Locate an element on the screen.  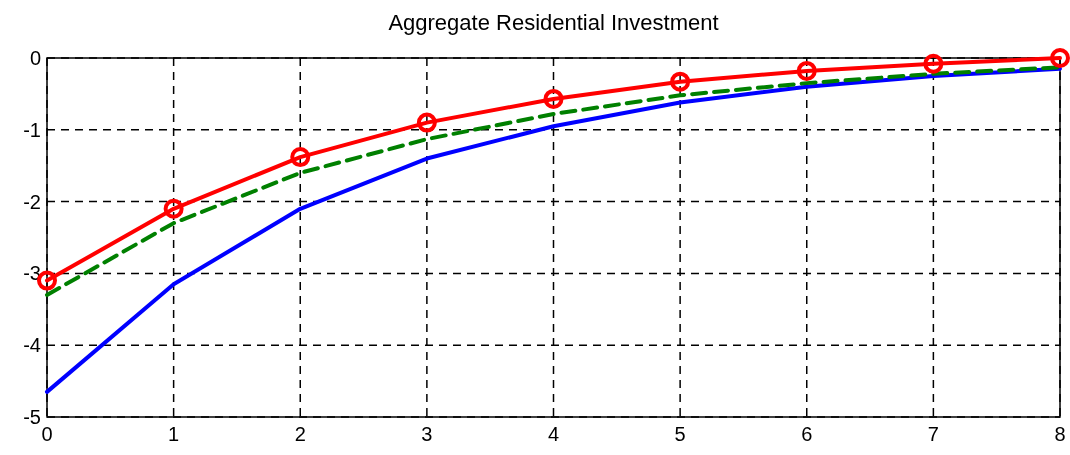
y-tick-label: 0 is located at coordinates (35, 58).